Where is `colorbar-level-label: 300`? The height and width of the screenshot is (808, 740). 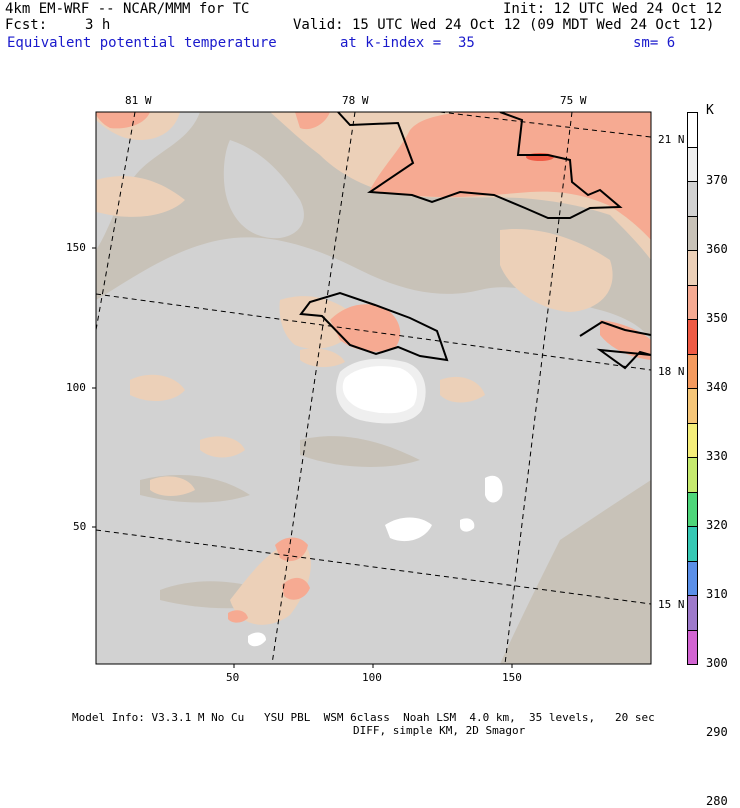 colorbar-level-label: 300 is located at coordinates (717, 663).